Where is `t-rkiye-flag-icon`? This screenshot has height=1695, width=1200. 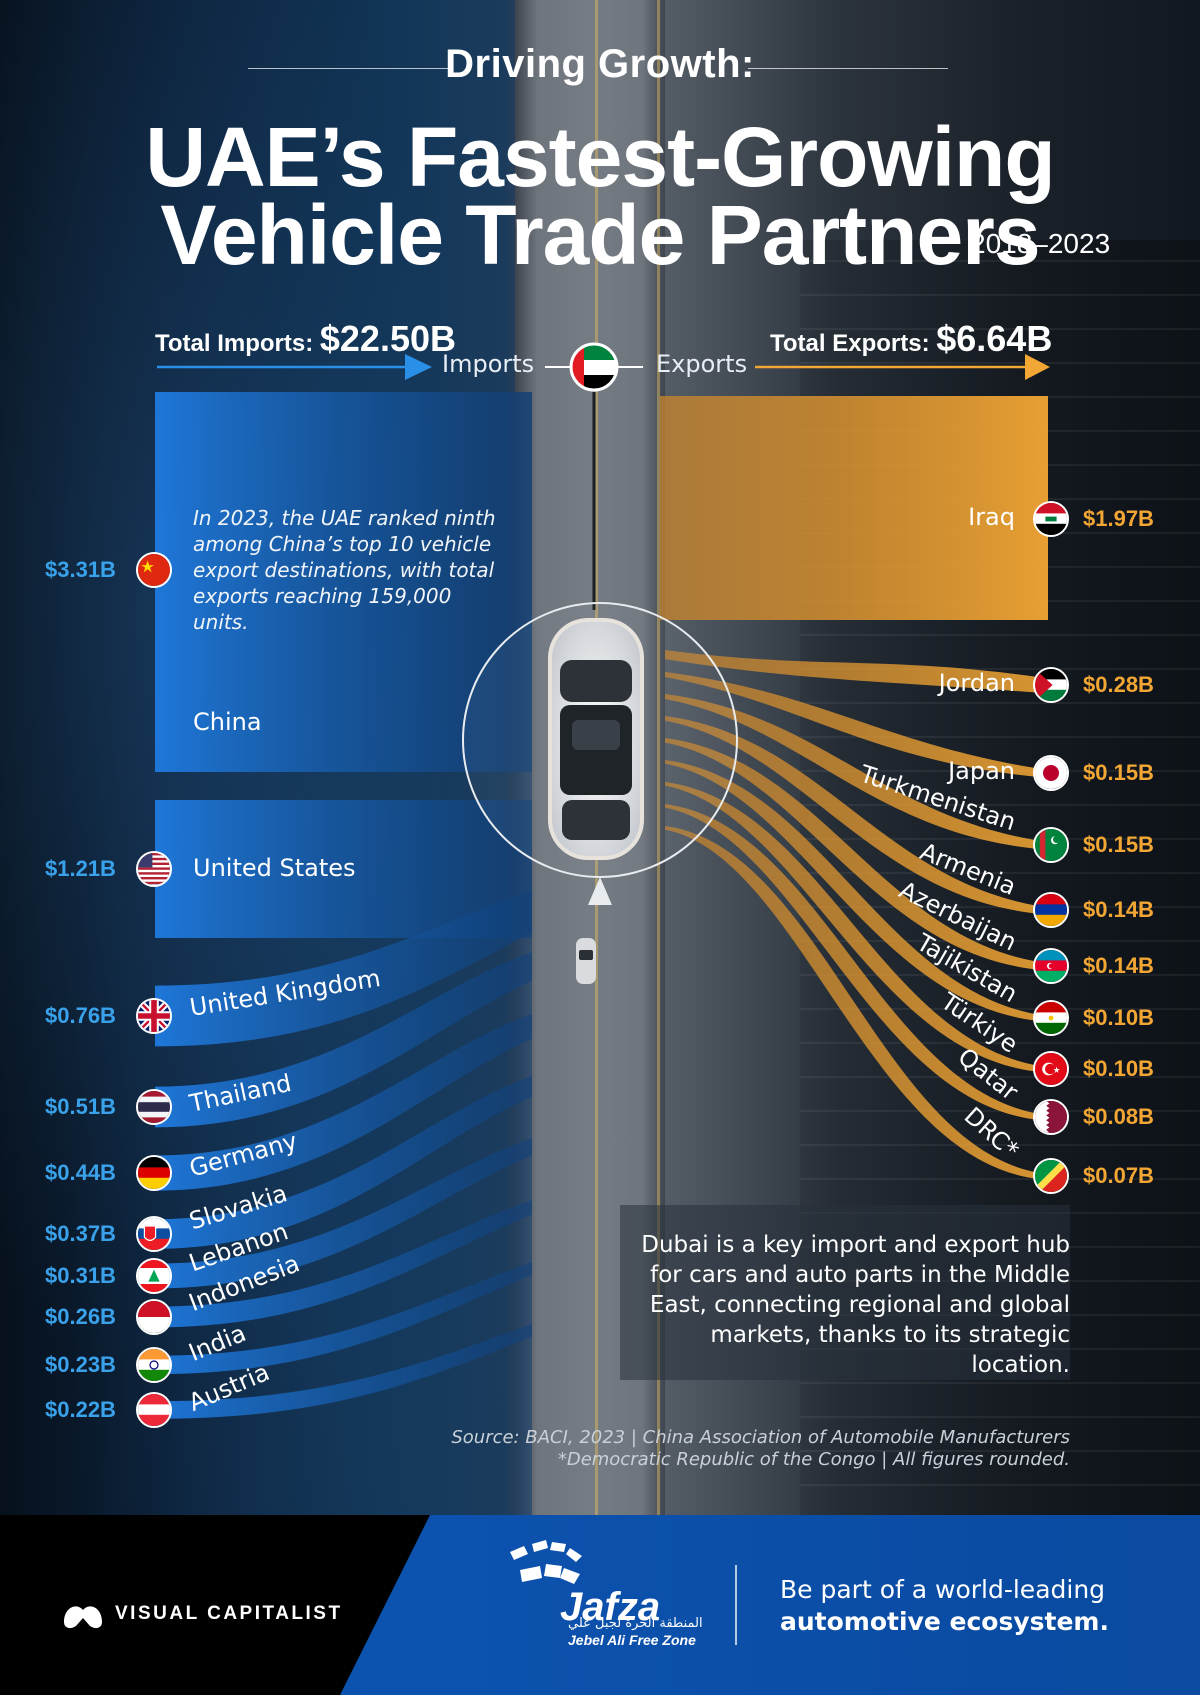
t-rkiye-flag-icon is located at coordinates (1051, 1069).